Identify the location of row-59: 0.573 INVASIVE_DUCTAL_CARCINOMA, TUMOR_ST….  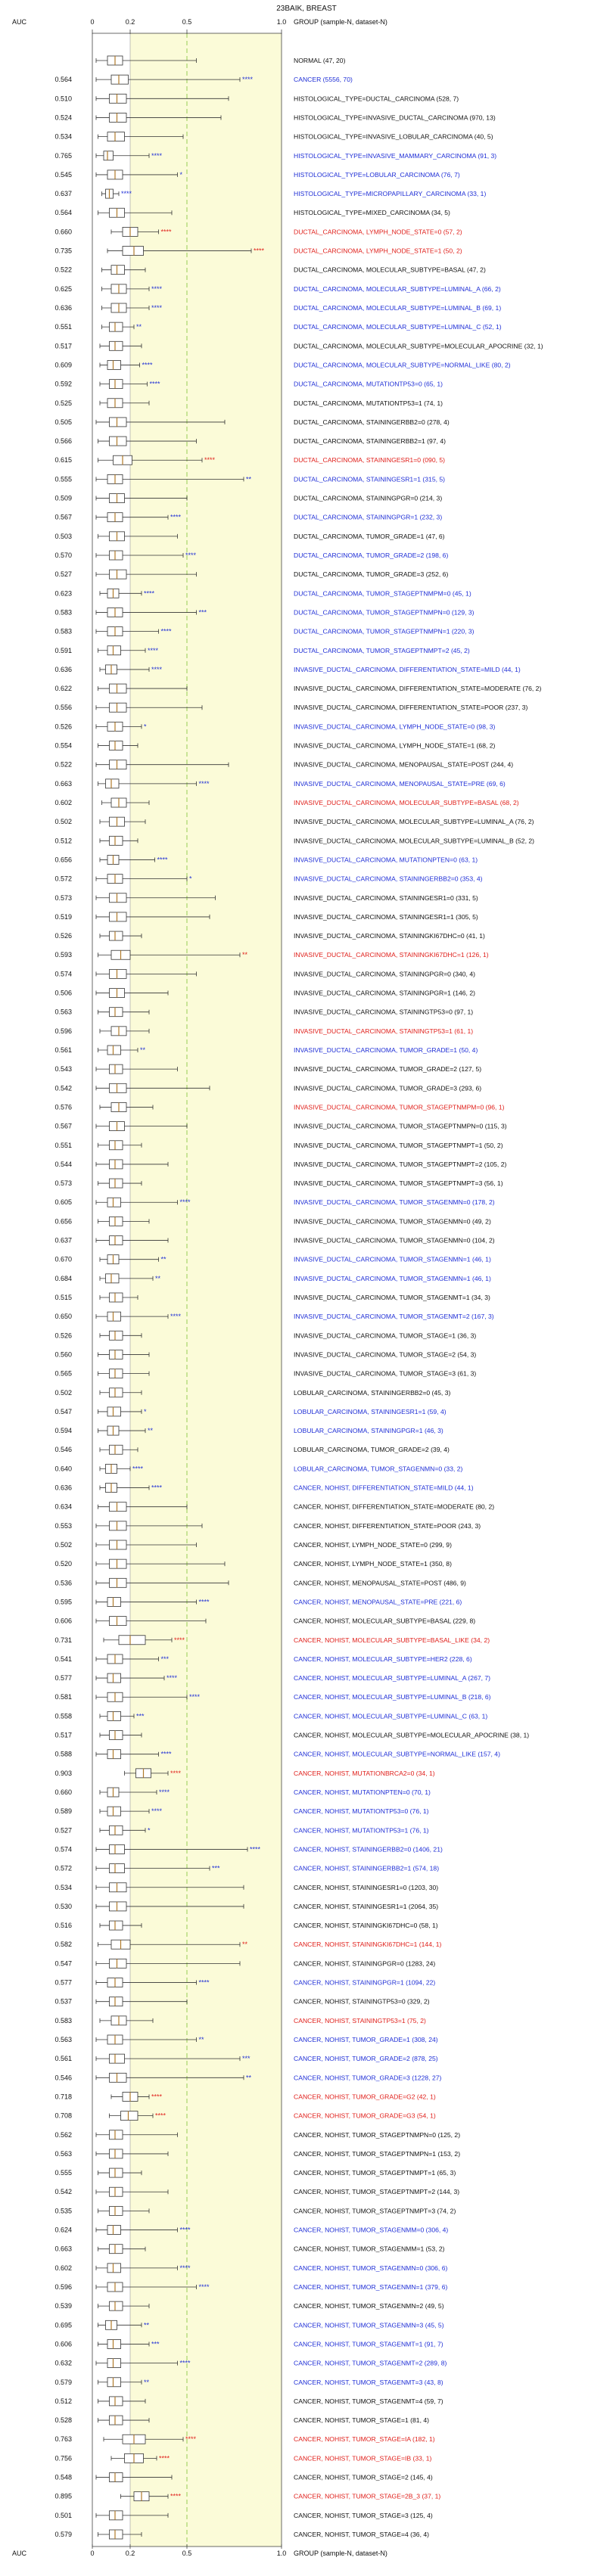
(278, 1183).